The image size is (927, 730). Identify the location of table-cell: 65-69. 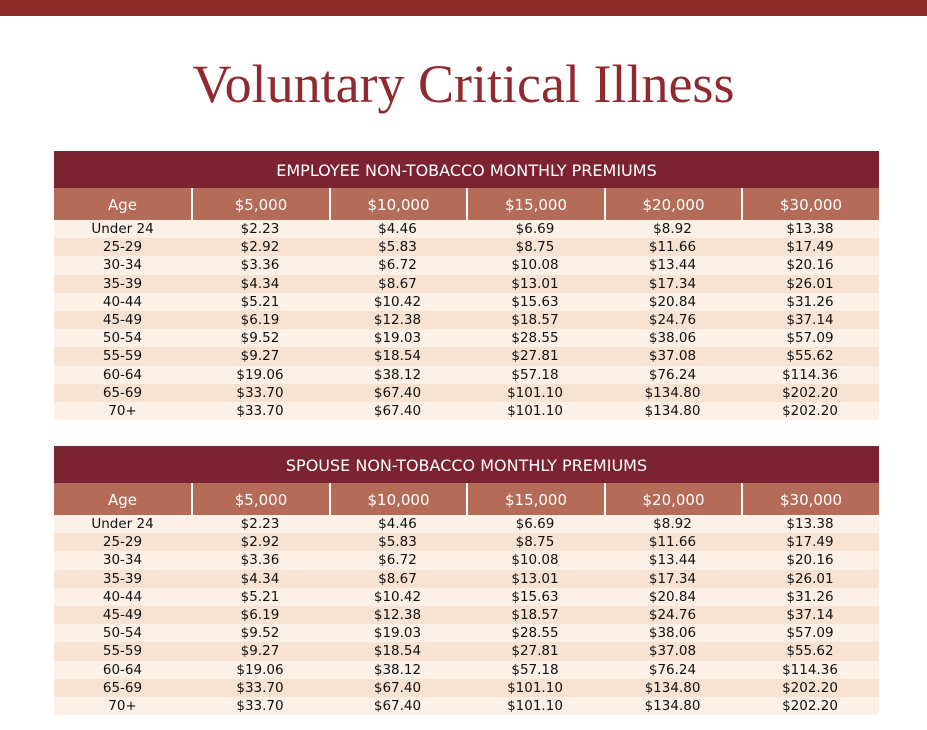
(122, 687).